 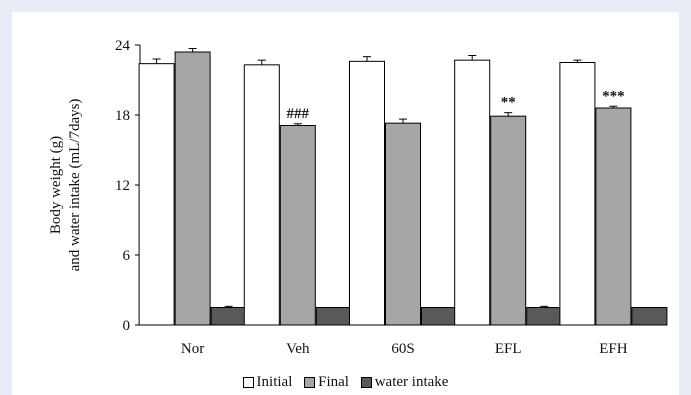 I want to click on bar-initial-veh, so click(x=261, y=195).